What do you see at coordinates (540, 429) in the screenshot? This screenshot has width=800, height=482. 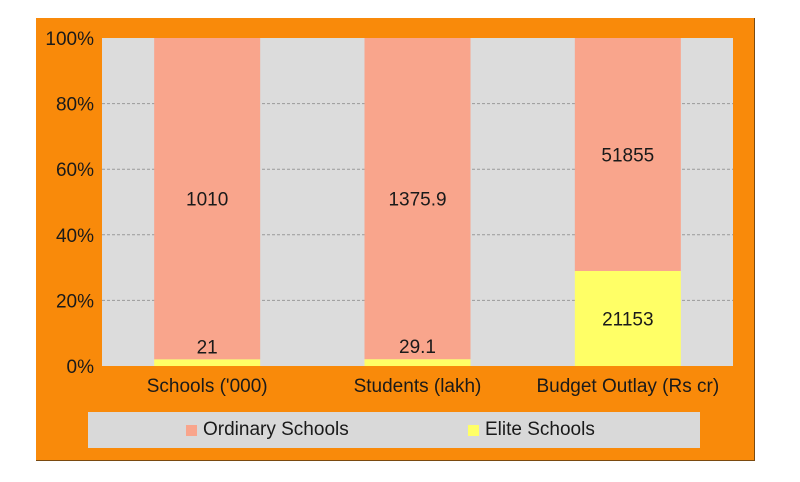 I see `legend-label-elite: Elite Schools` at bounding box center [540, 429].